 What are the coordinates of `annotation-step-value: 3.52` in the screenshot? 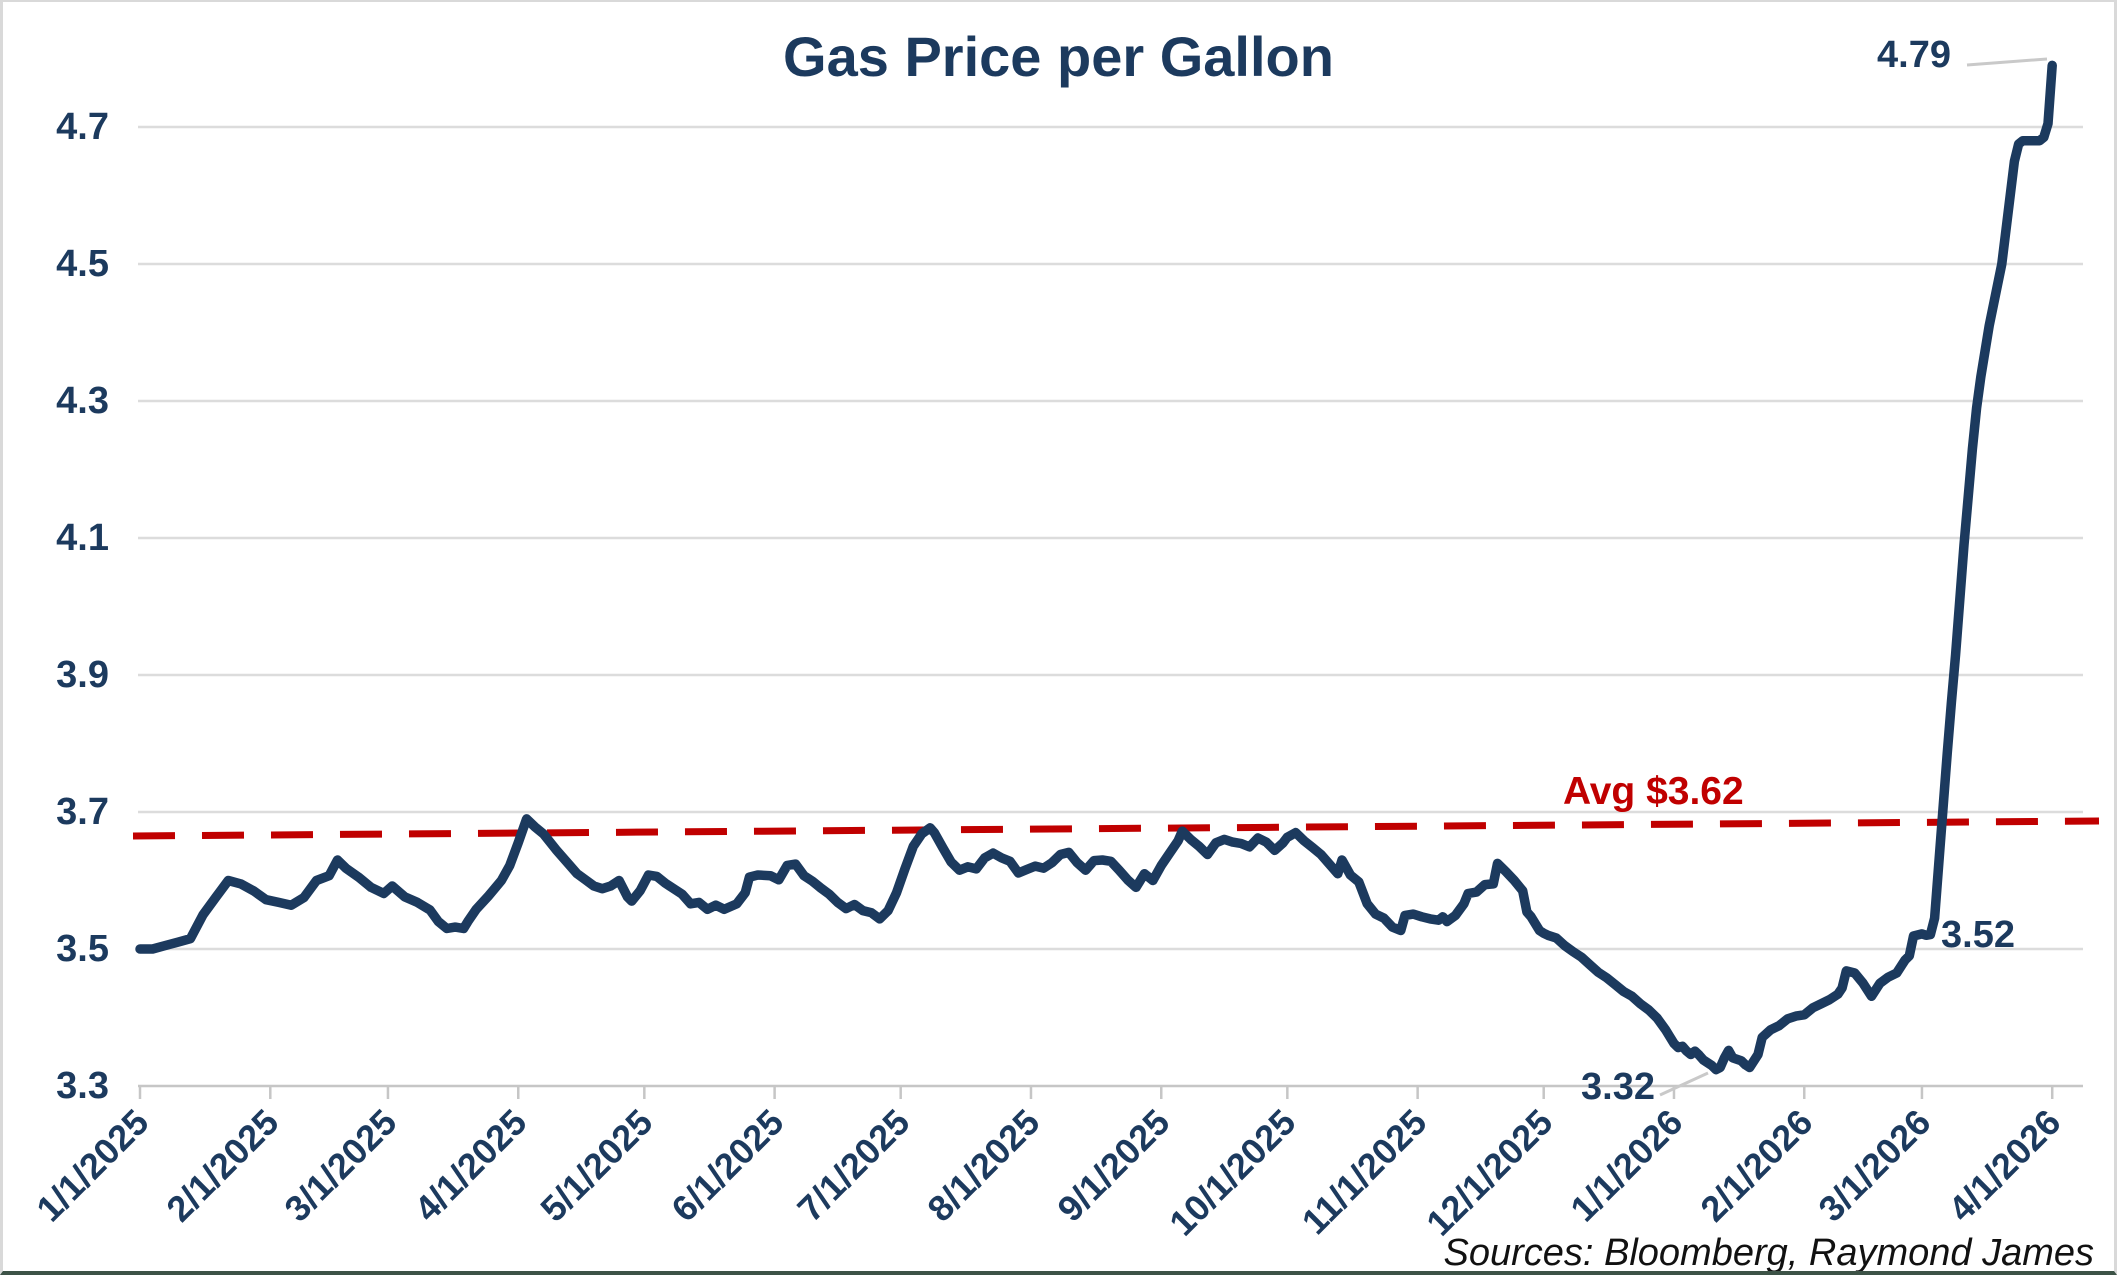 It's located at (1978, 935).